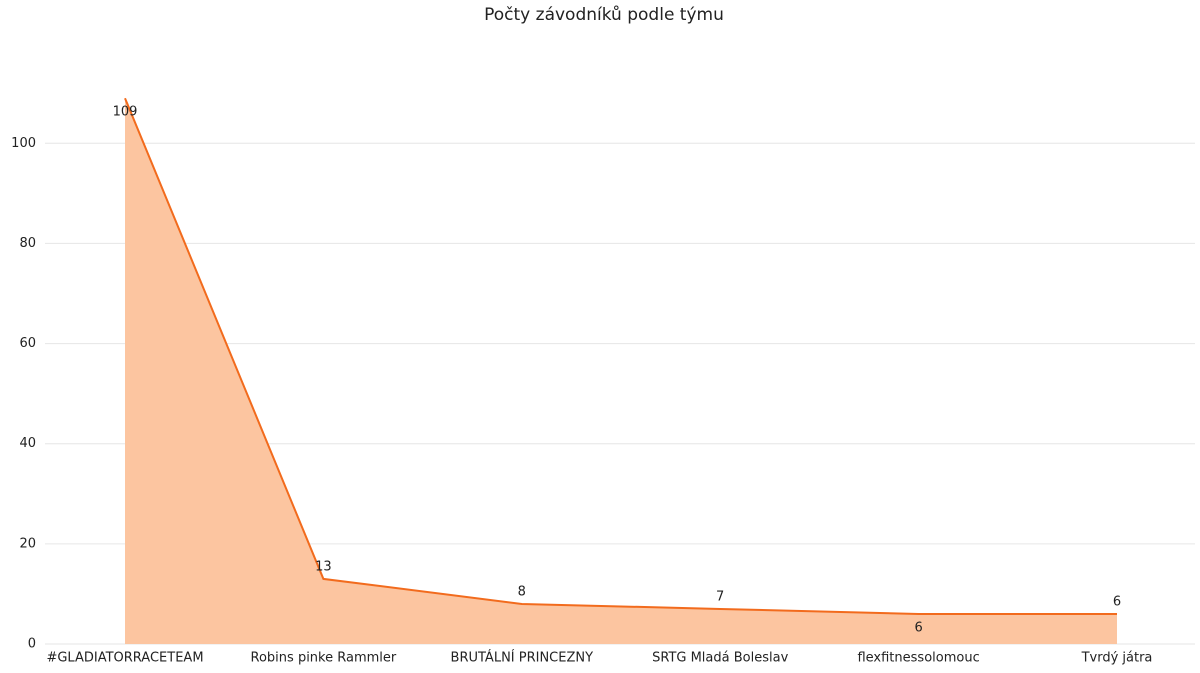 The height and width of the screenshot is (673, 1200). What do you see at coordinates (27, 543) in the screenshot?
I see `y-tick-label: 20` at bounding box center [27, 543].